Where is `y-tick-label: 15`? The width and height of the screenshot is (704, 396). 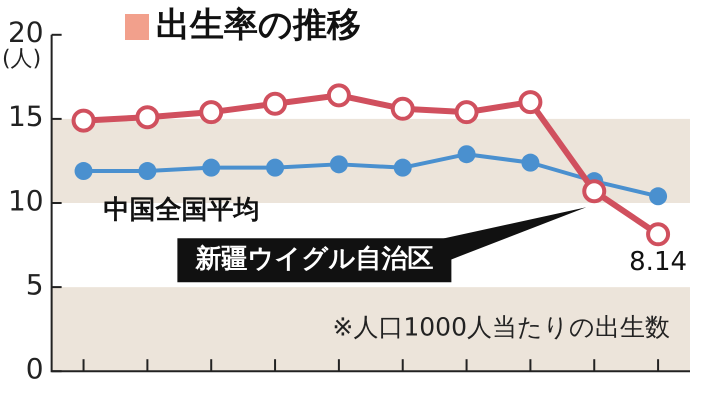
y-tick-label: 15 is located at coordinates (26, 117).